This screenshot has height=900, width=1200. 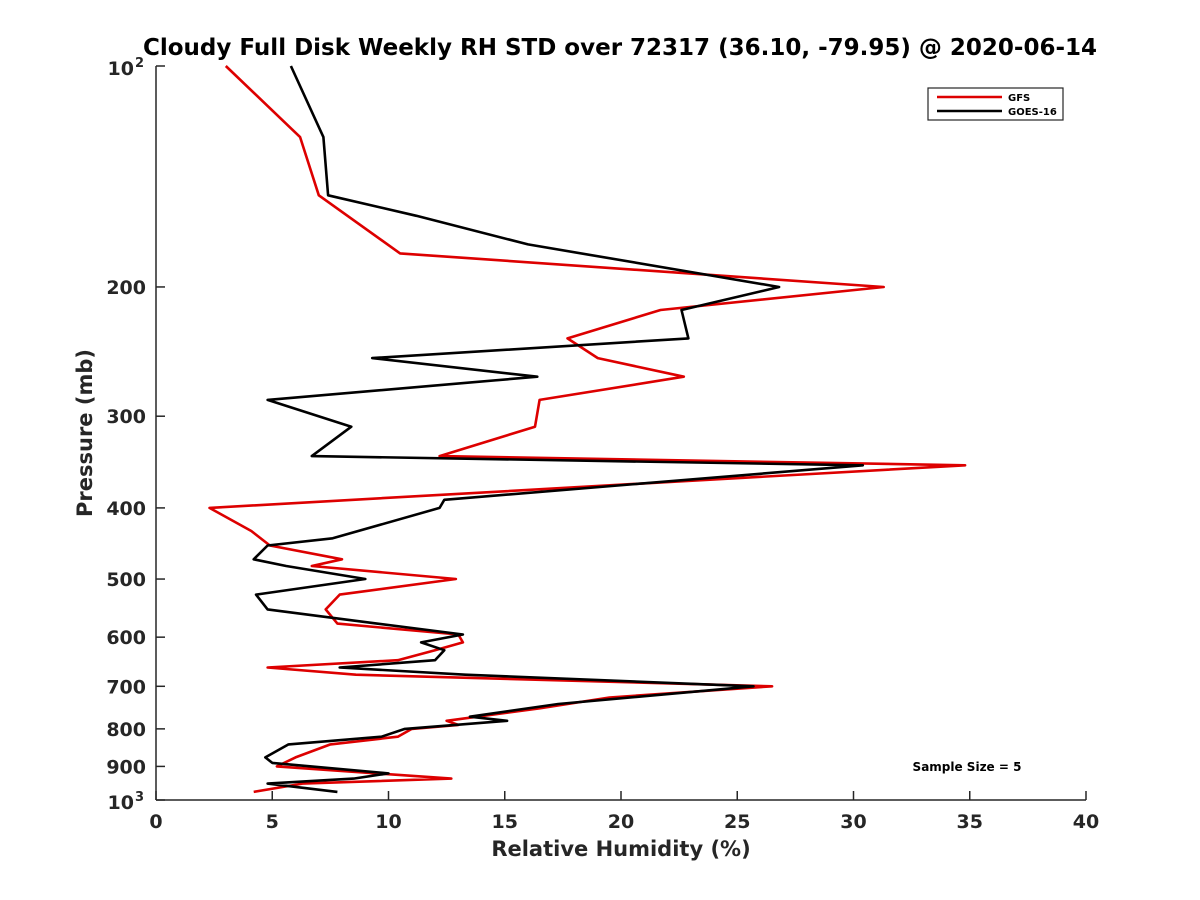 I want to click on x-tick-label: 15, so click(x=505, y=822).